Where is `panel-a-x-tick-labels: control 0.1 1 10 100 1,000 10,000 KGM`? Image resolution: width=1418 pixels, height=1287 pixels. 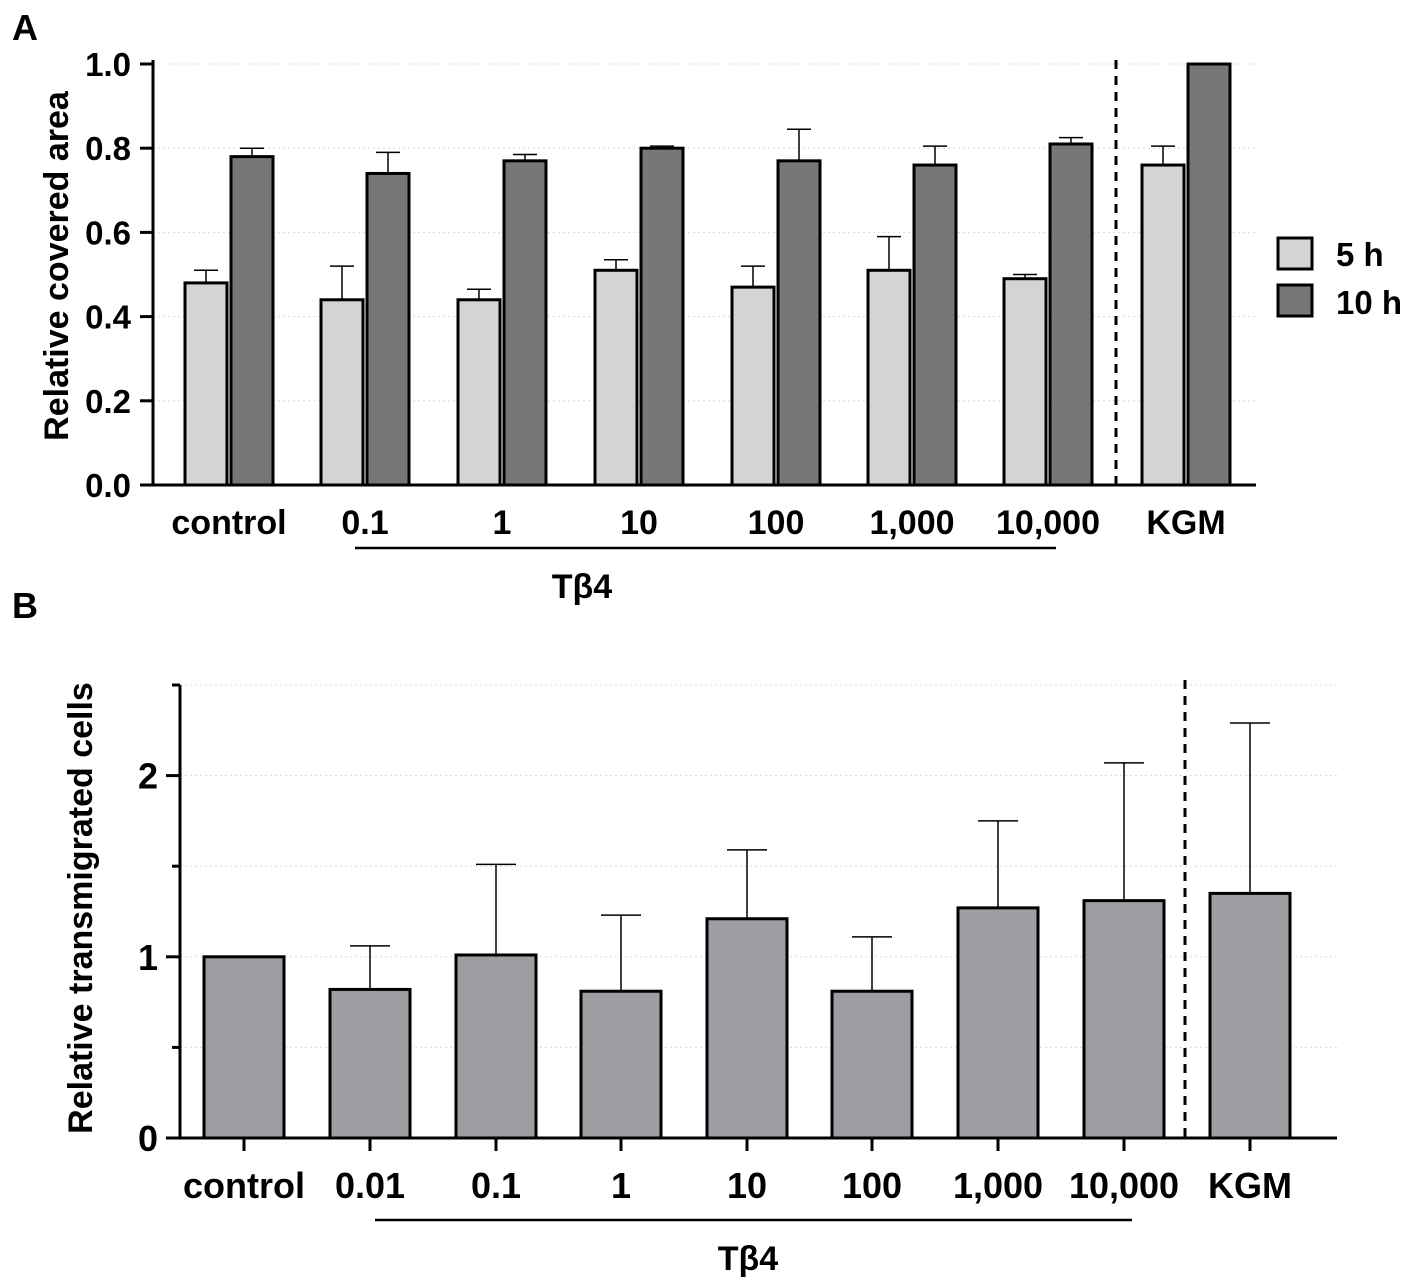
panel-a-x-tick-labels: control 0.1 1 10 100 1,000 10,000 KGM is located at coordinates (698, 523).